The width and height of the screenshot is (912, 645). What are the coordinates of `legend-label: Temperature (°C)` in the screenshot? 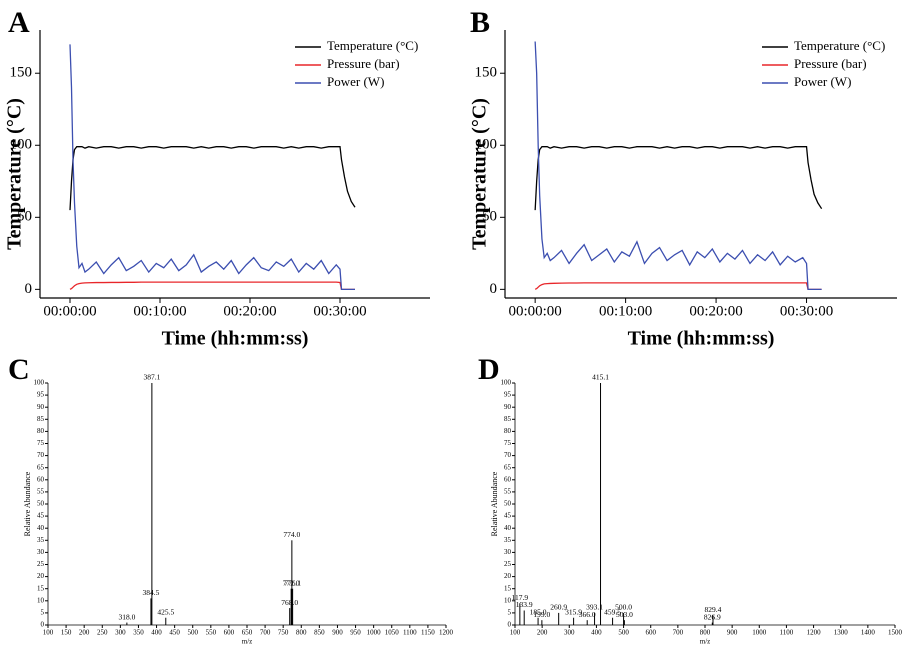 It's located at (372, 45).